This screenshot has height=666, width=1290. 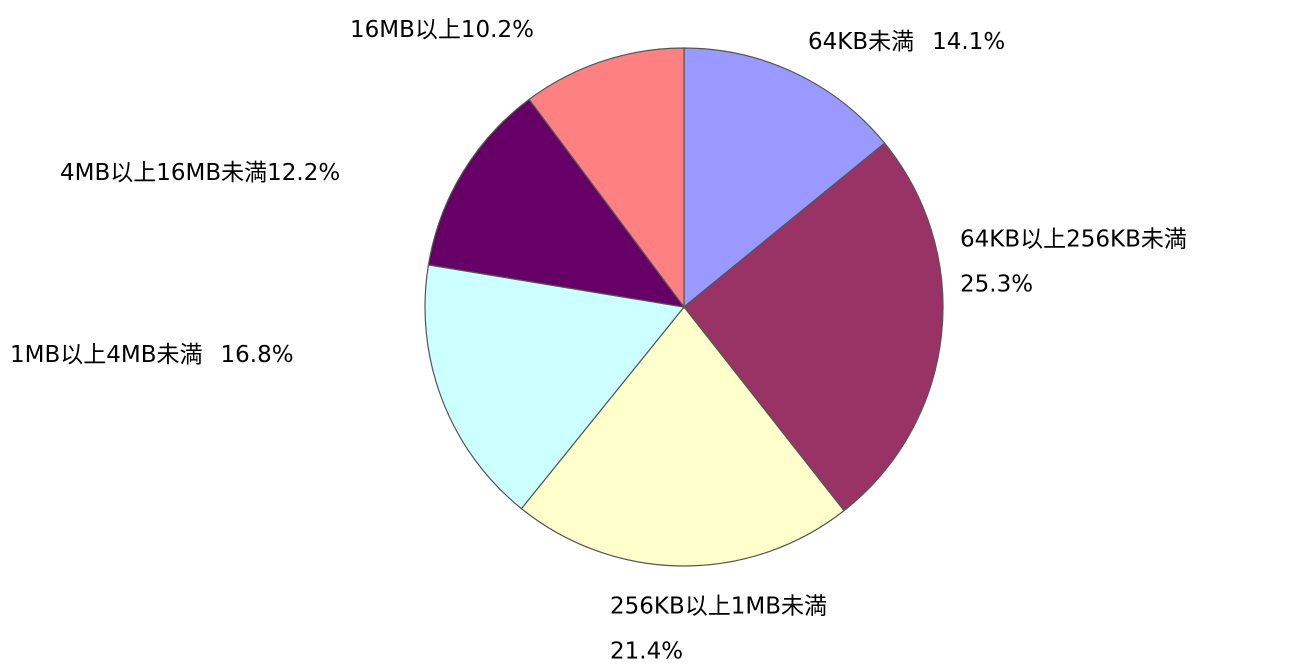 I want to click on slice-label: 16MB以上, so click(x=405, y=30).